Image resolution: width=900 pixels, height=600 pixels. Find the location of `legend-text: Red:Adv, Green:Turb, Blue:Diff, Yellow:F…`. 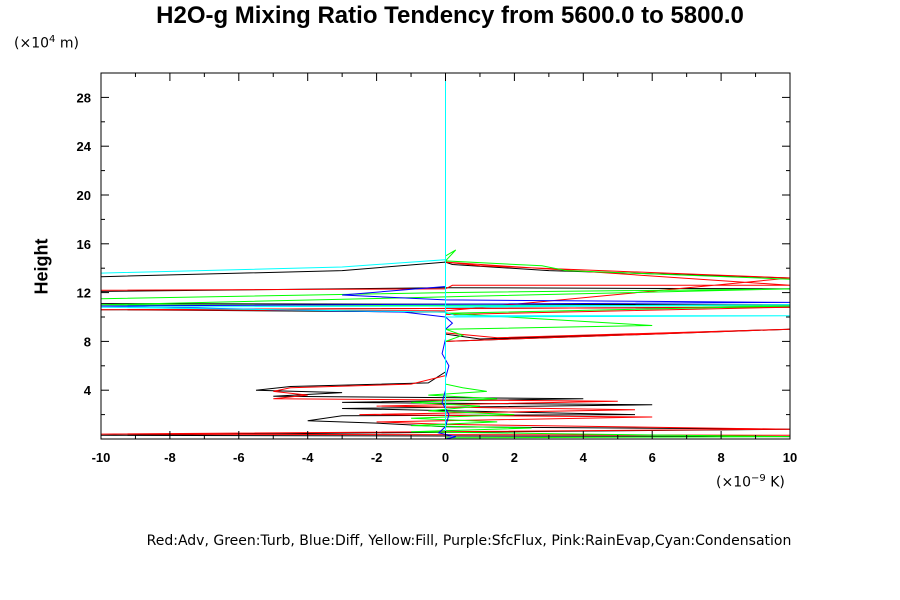

legend-text: Red:Adv, Green:Turb, Blue:Diff, Yellow:F… is located at coordinates (469, 541).